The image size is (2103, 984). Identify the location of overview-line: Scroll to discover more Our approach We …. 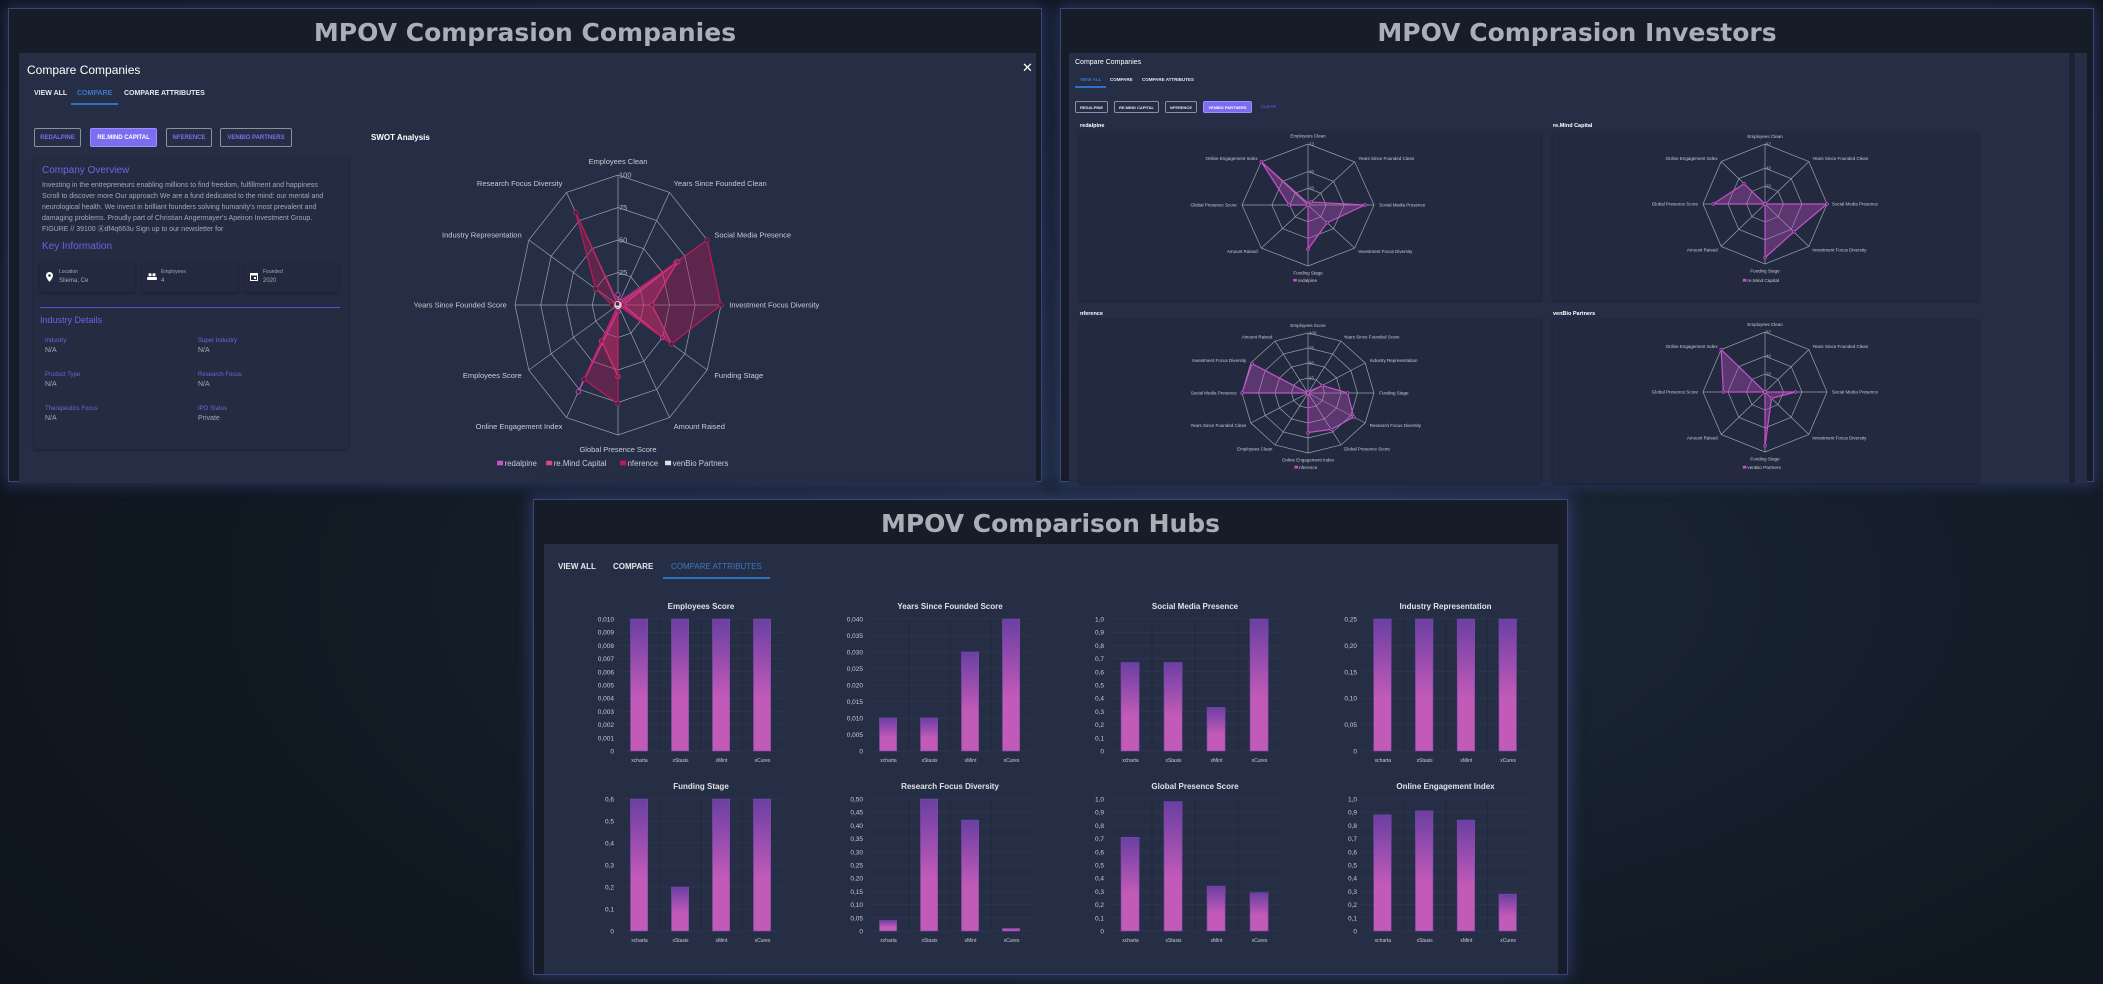
(183, 196).